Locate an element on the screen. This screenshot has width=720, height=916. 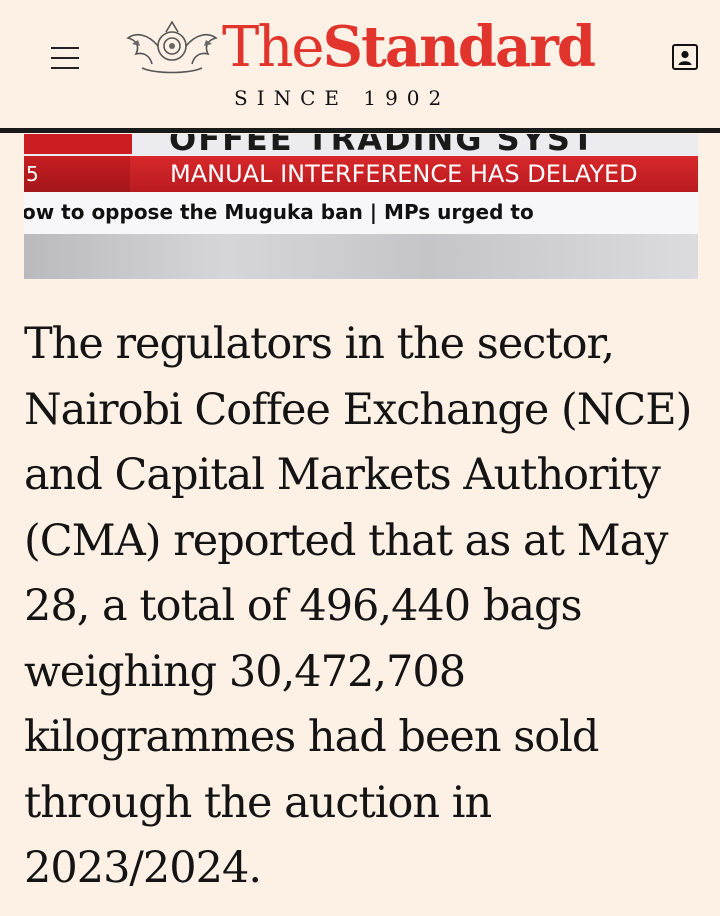
image-background is located at coordinates (361, 256).